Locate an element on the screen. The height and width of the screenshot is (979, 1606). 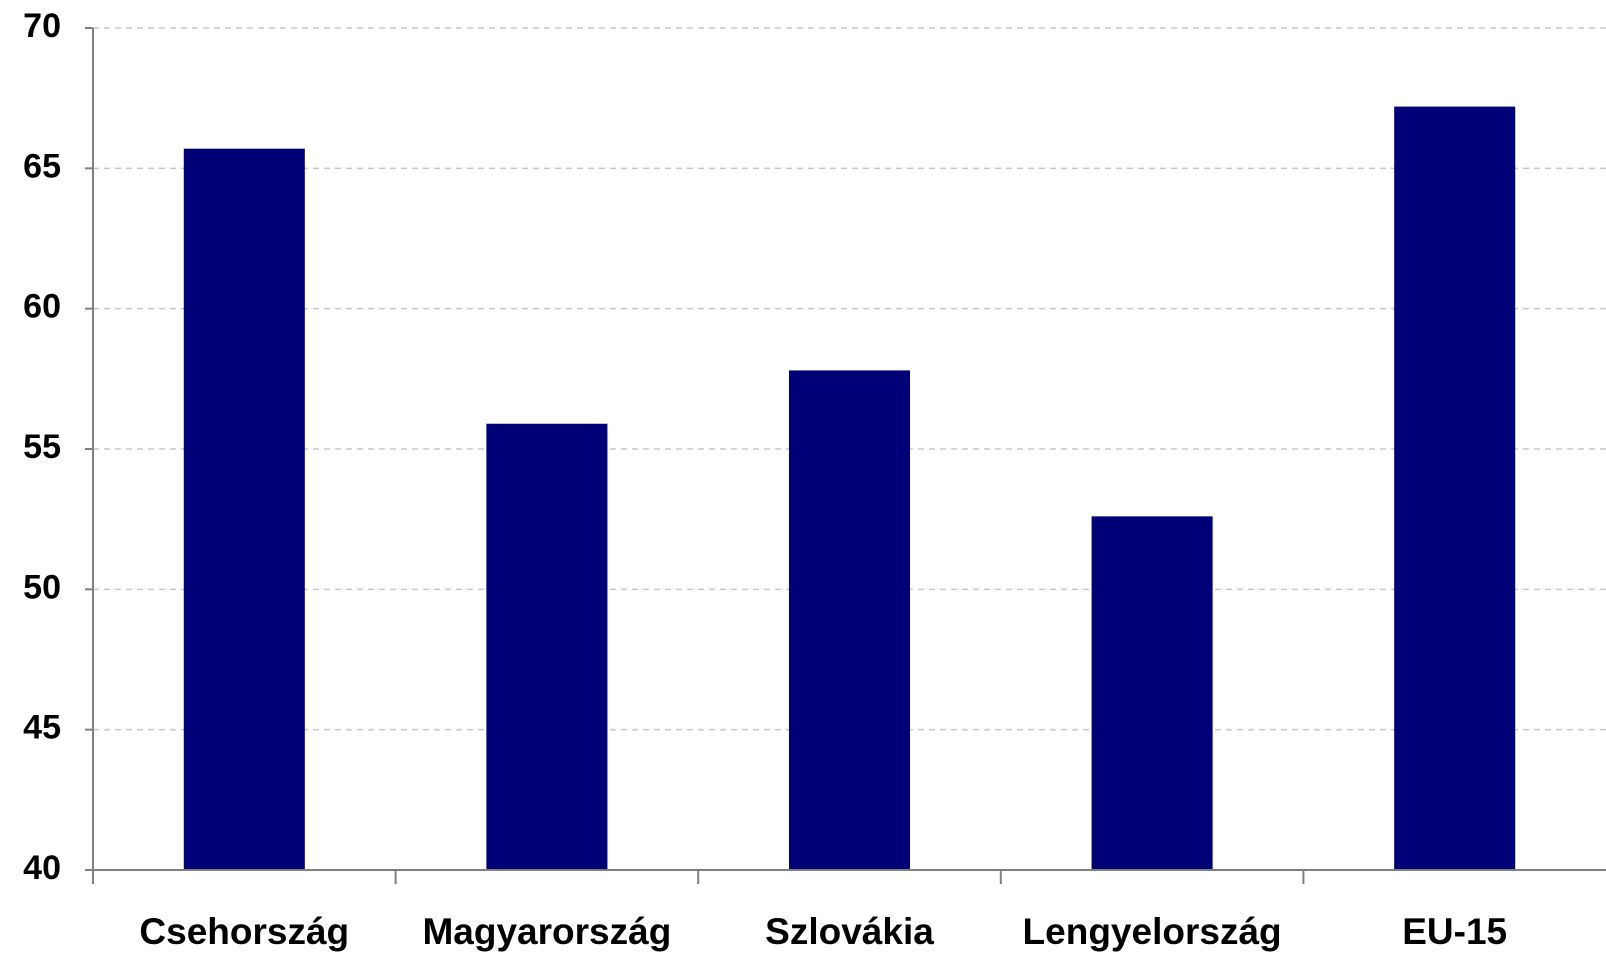
y-tick-label: 50 is located at coordinates (42, 587).